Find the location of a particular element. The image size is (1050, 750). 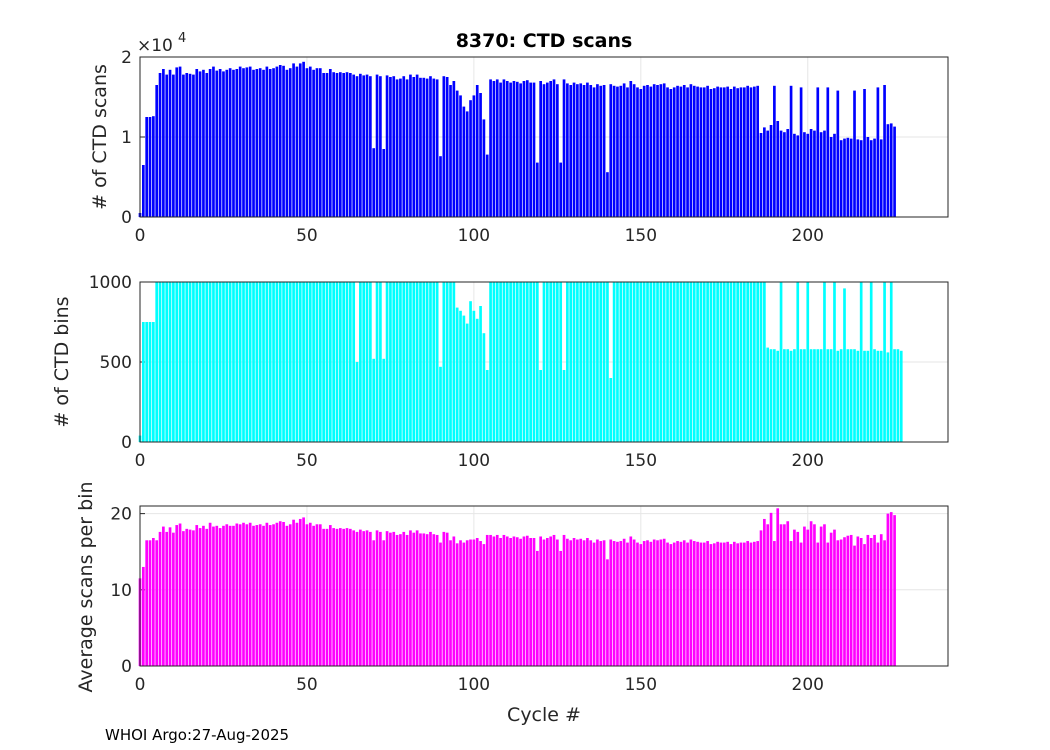

x-tick-label: 150 is located at coordinates (641, 685).